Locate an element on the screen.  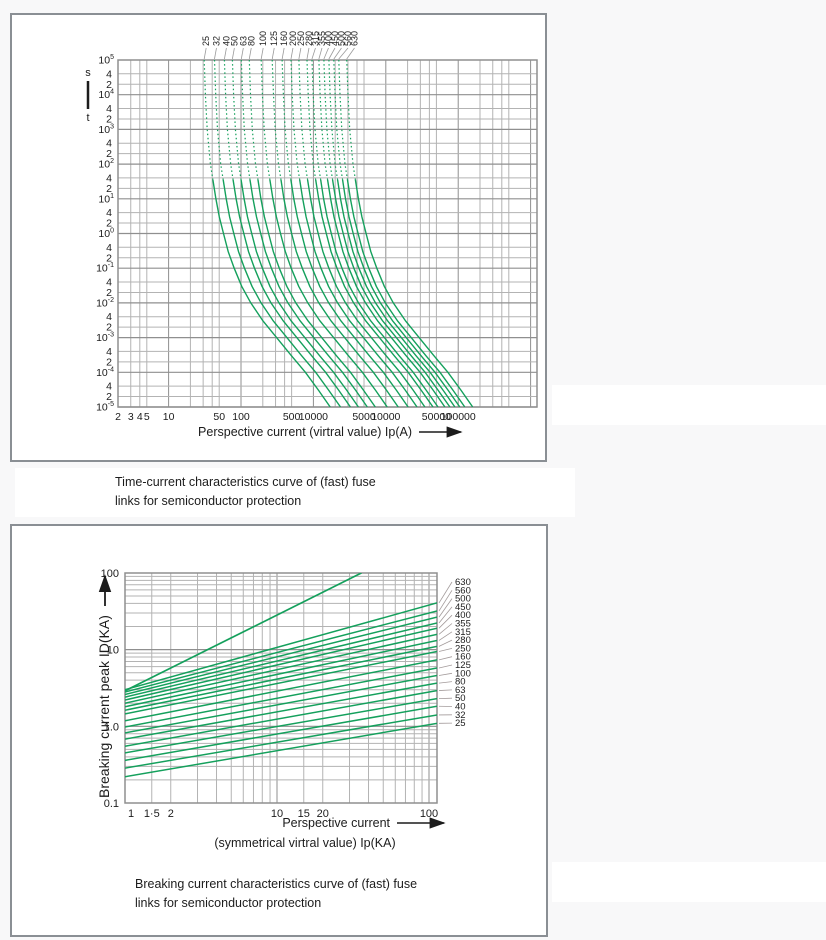
svg-text: 15 is located at coordinates (304, 814).